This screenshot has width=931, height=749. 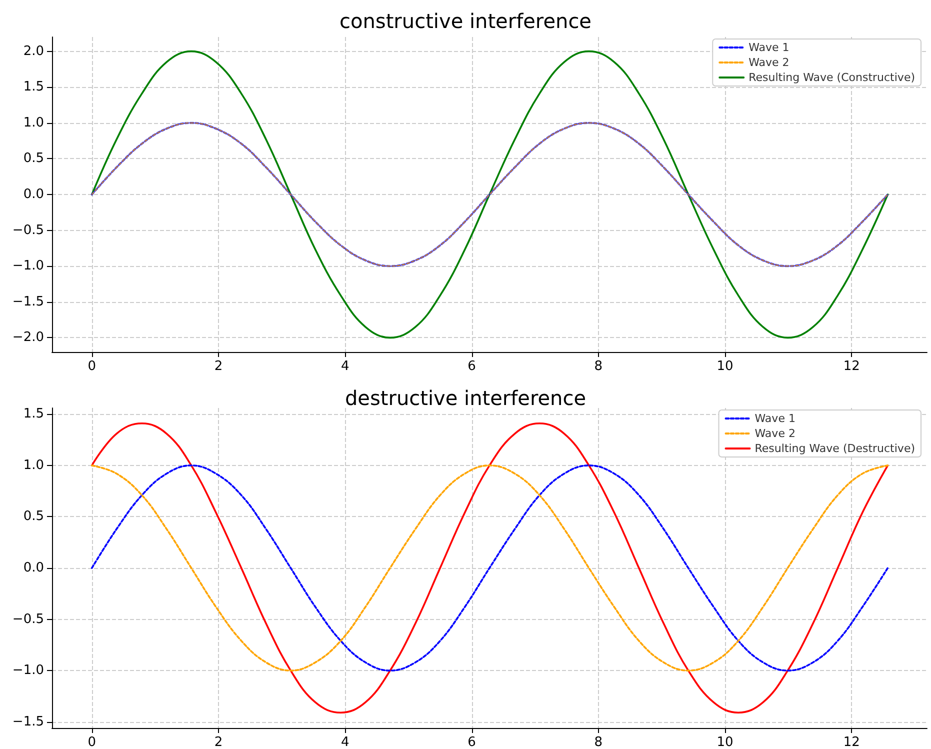 What do you see at coordinates (466, 21) in the screenshot?
I see `chart-title: constructive interference` at bounding box center [466, 21].